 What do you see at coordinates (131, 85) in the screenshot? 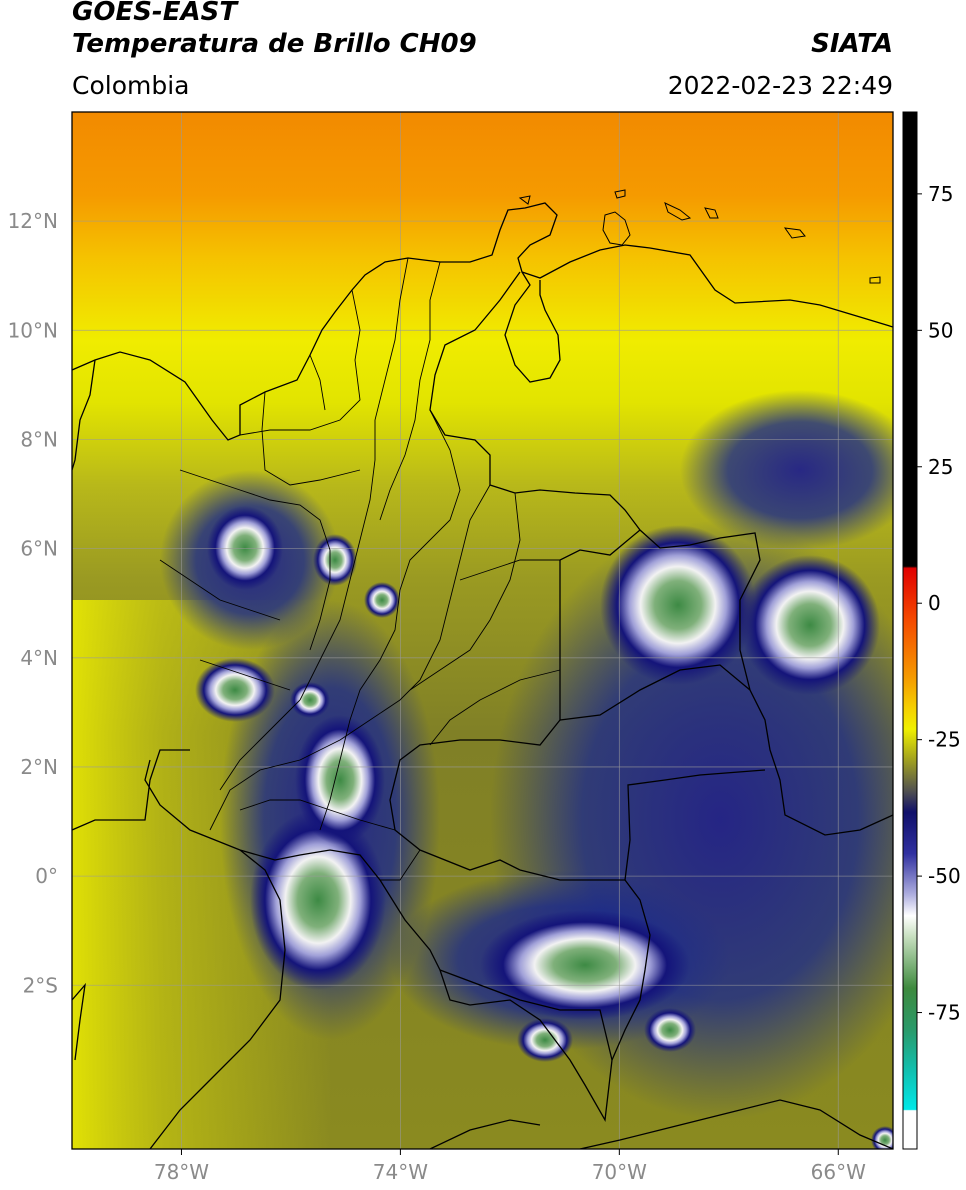
I see `region-label: Colombia` at bounding box center [131, 85].